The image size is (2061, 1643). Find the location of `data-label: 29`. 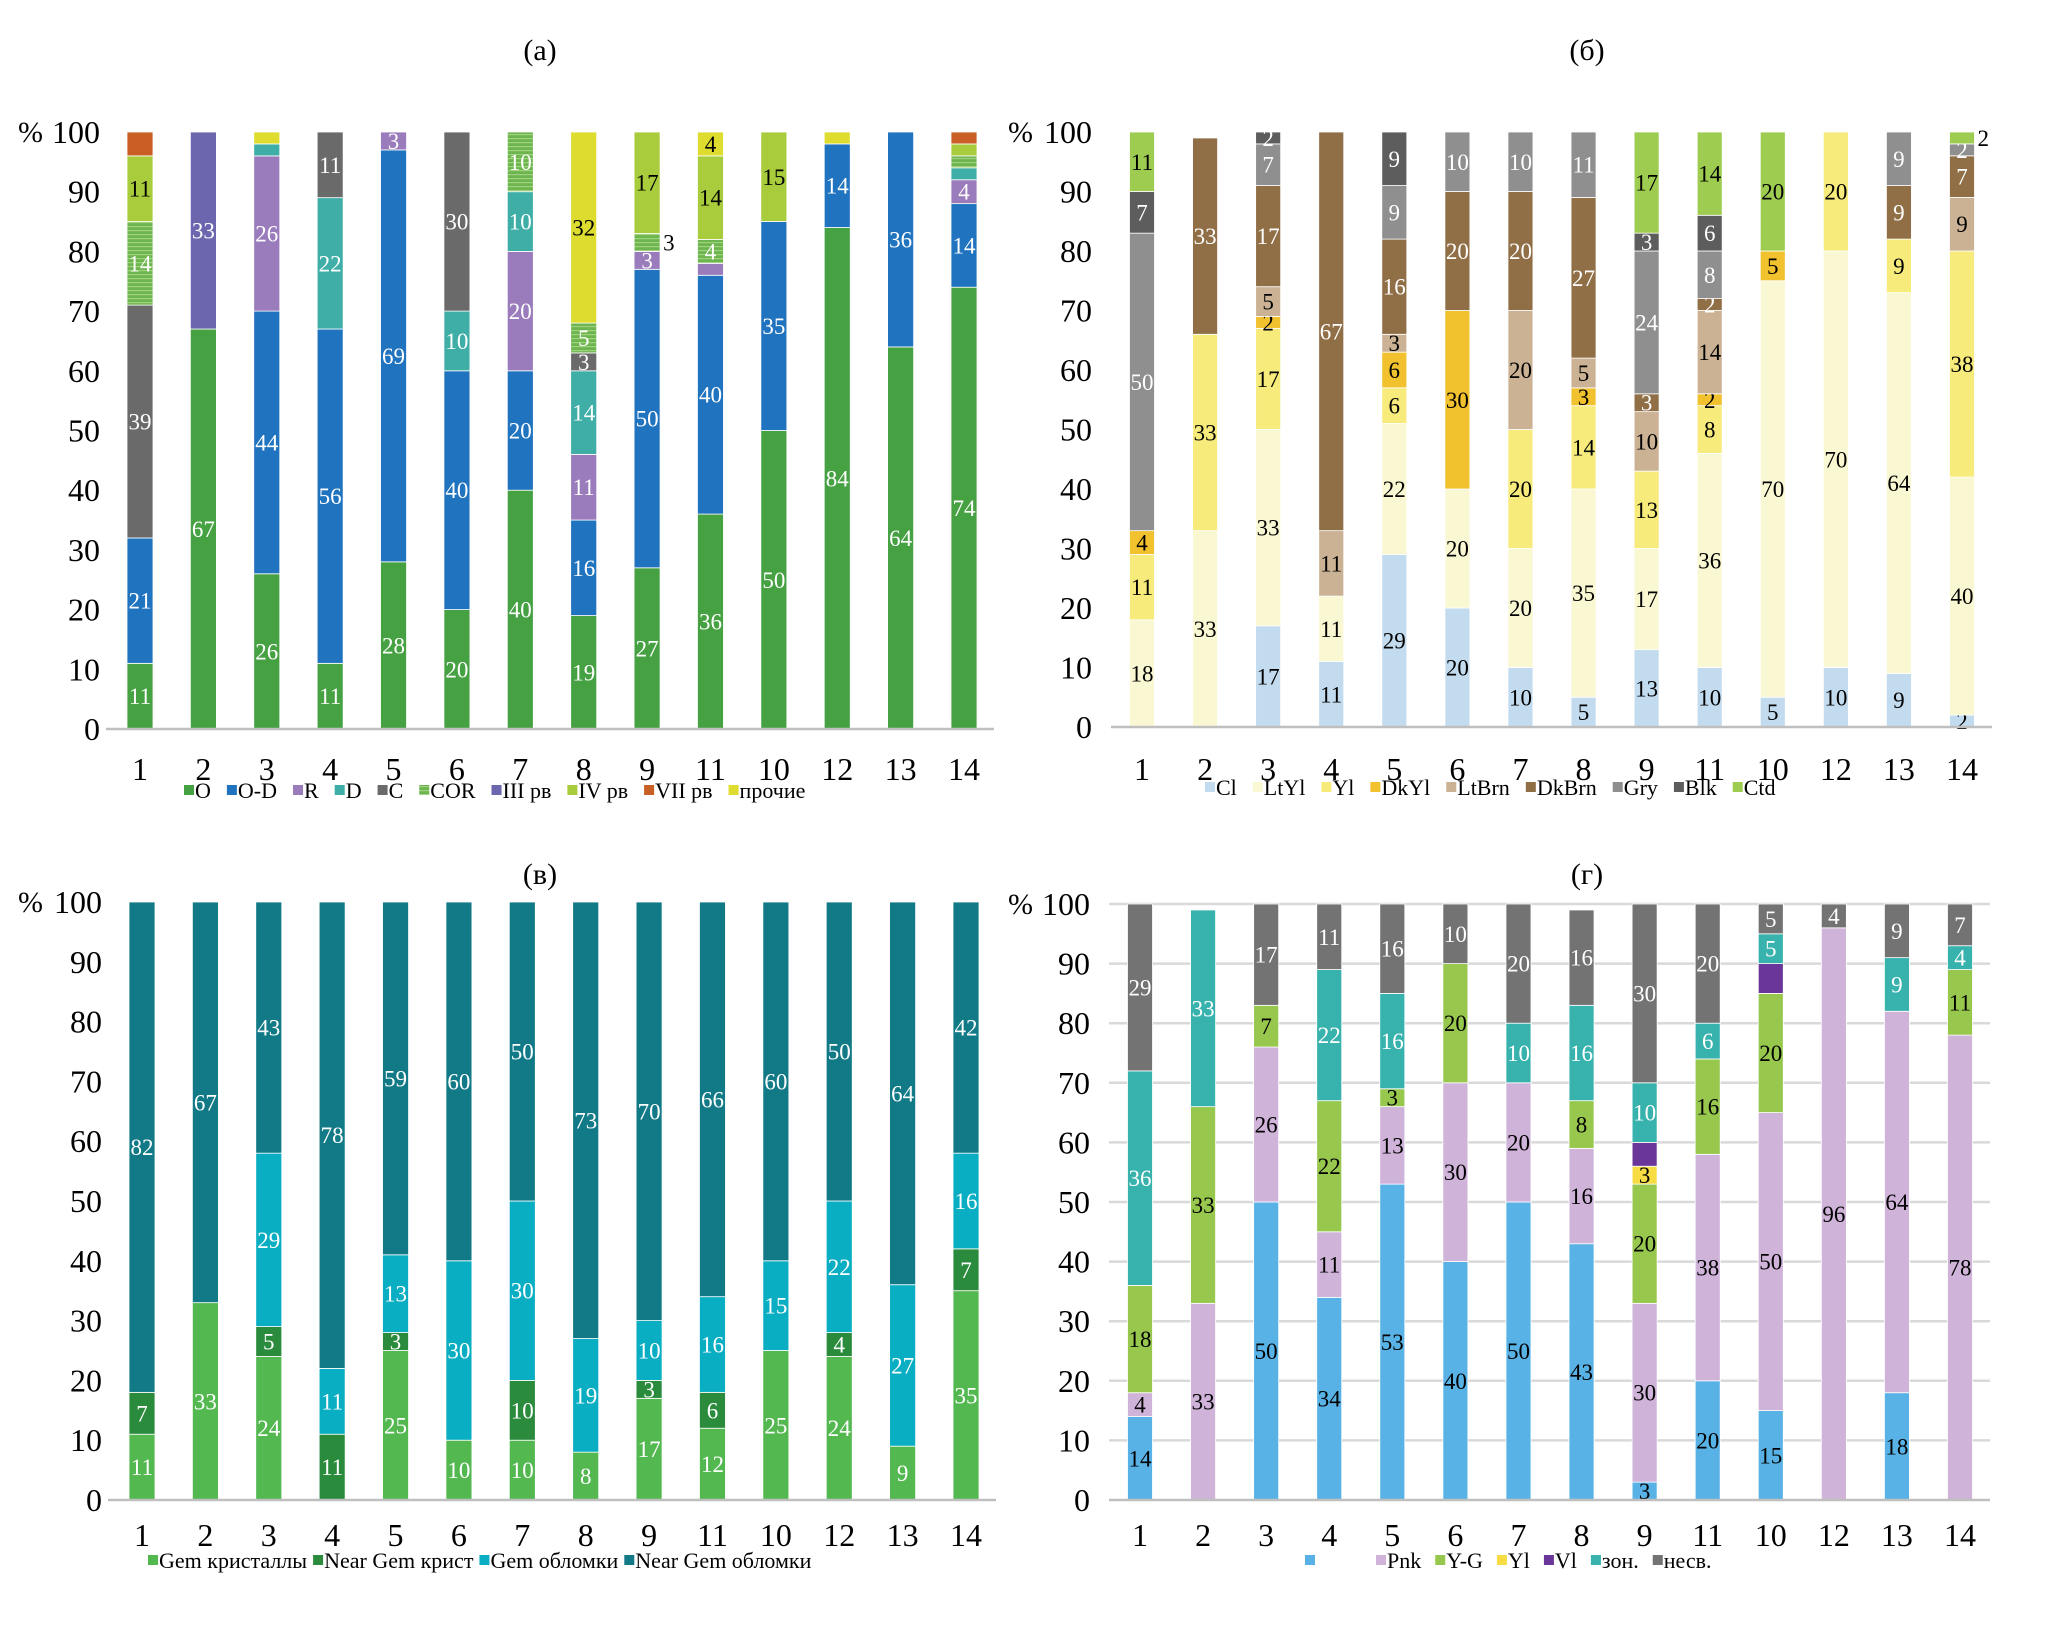

data-label: 29 is located at coordinates (1140, 987).